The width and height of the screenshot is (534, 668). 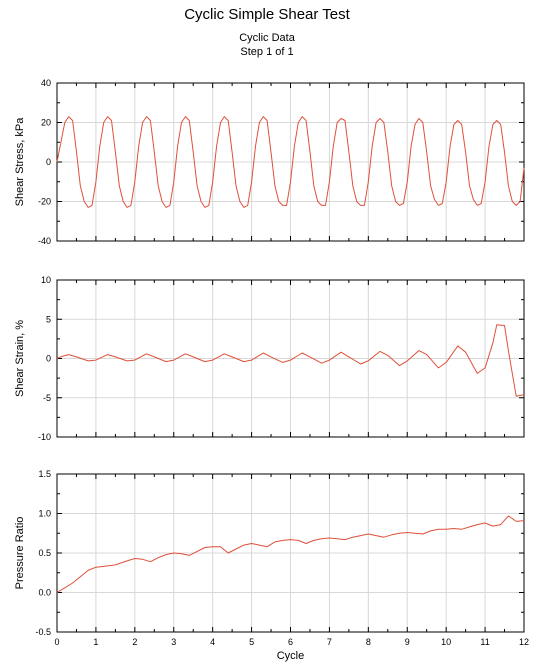 What do you see at coordinates (524, 642) in the screenshot?
I see `x-tick-label: 12` at bounding box center [524, 642].